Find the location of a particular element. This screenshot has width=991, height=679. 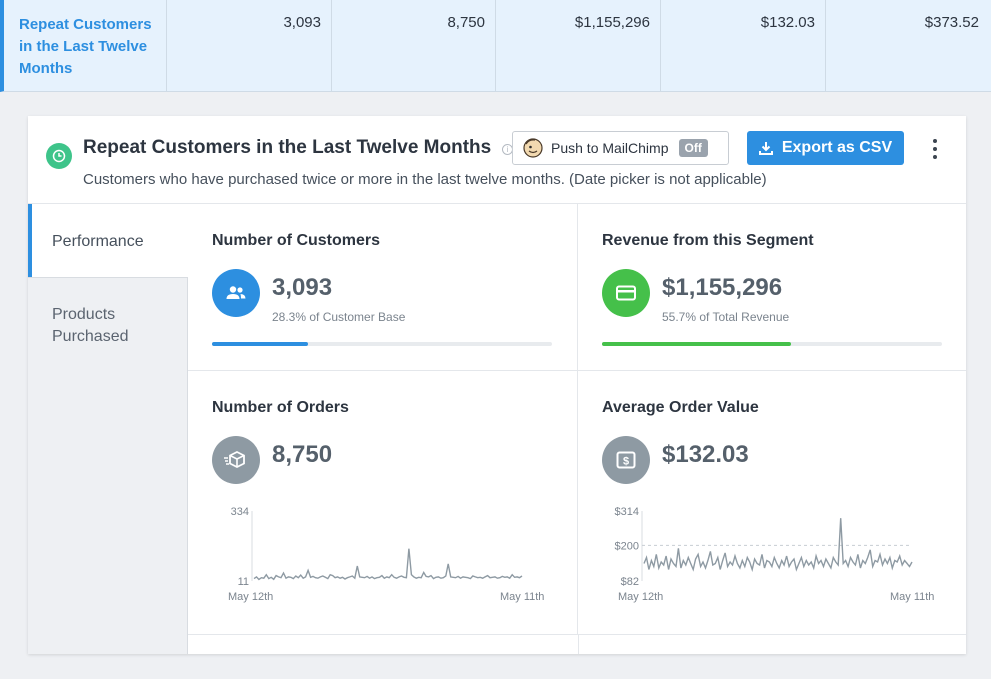

mailchimp-label: Push to MailChimp is located at coordinates (610, 148).